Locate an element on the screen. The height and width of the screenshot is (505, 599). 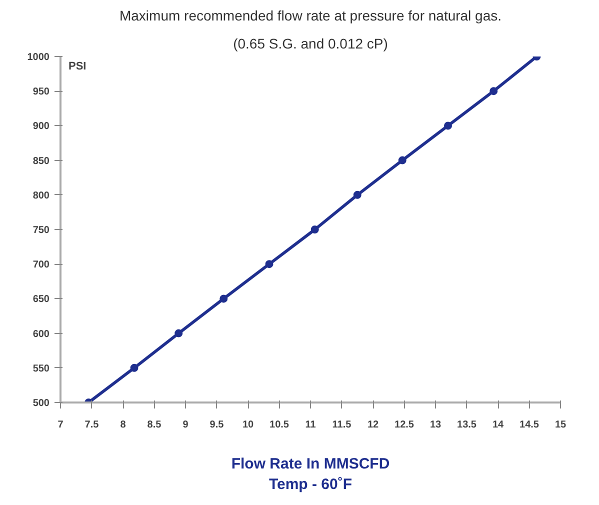
x-tick-label: 9 is located at coordinates (185, 425).